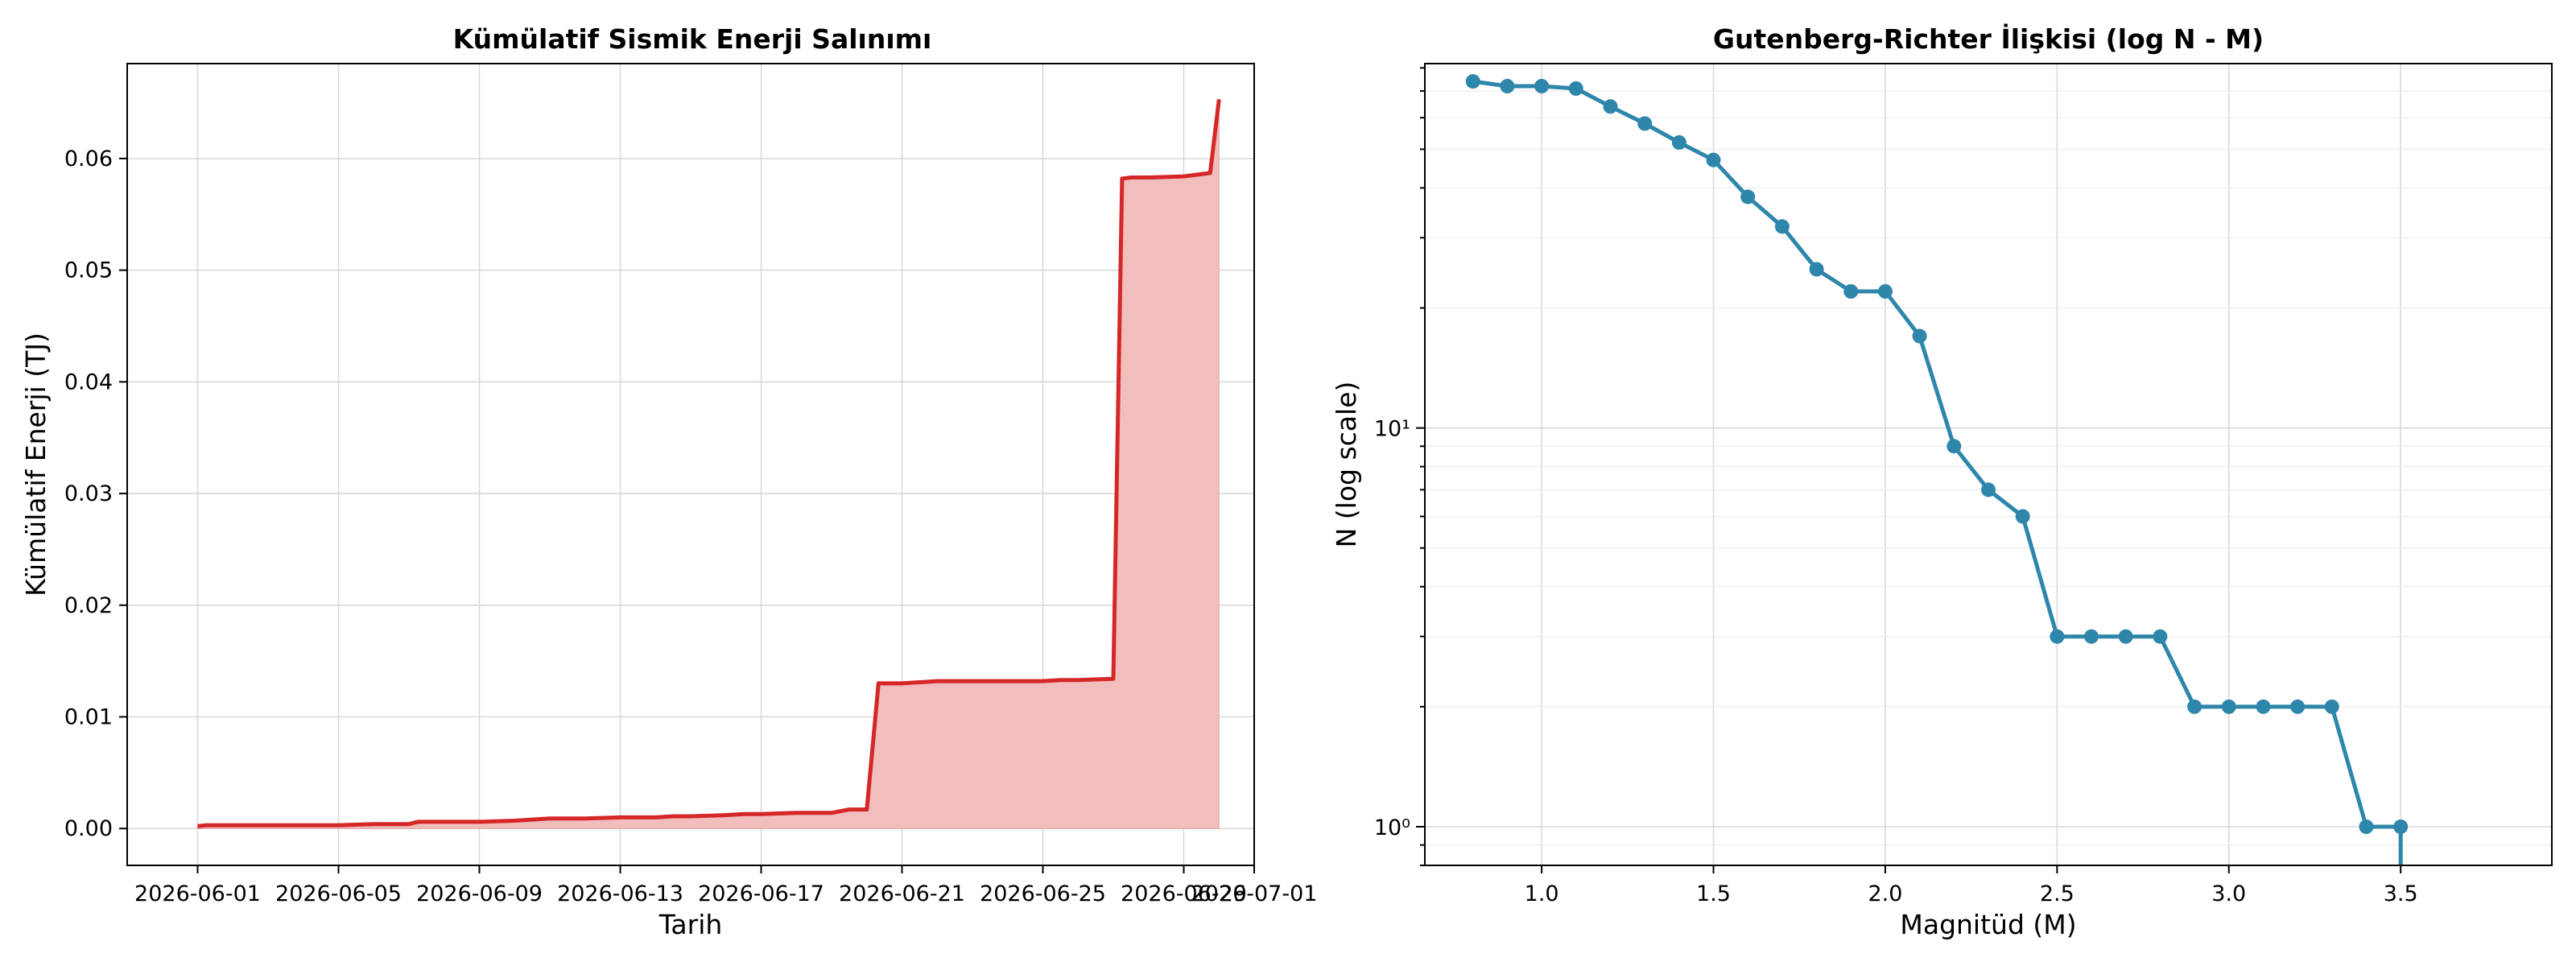  Describe the element at coordinates (1988, 39) in the screenshot. I see `gr-chart-title: Gutenberg-Richter İlişkisi (log N - M)` at that location.